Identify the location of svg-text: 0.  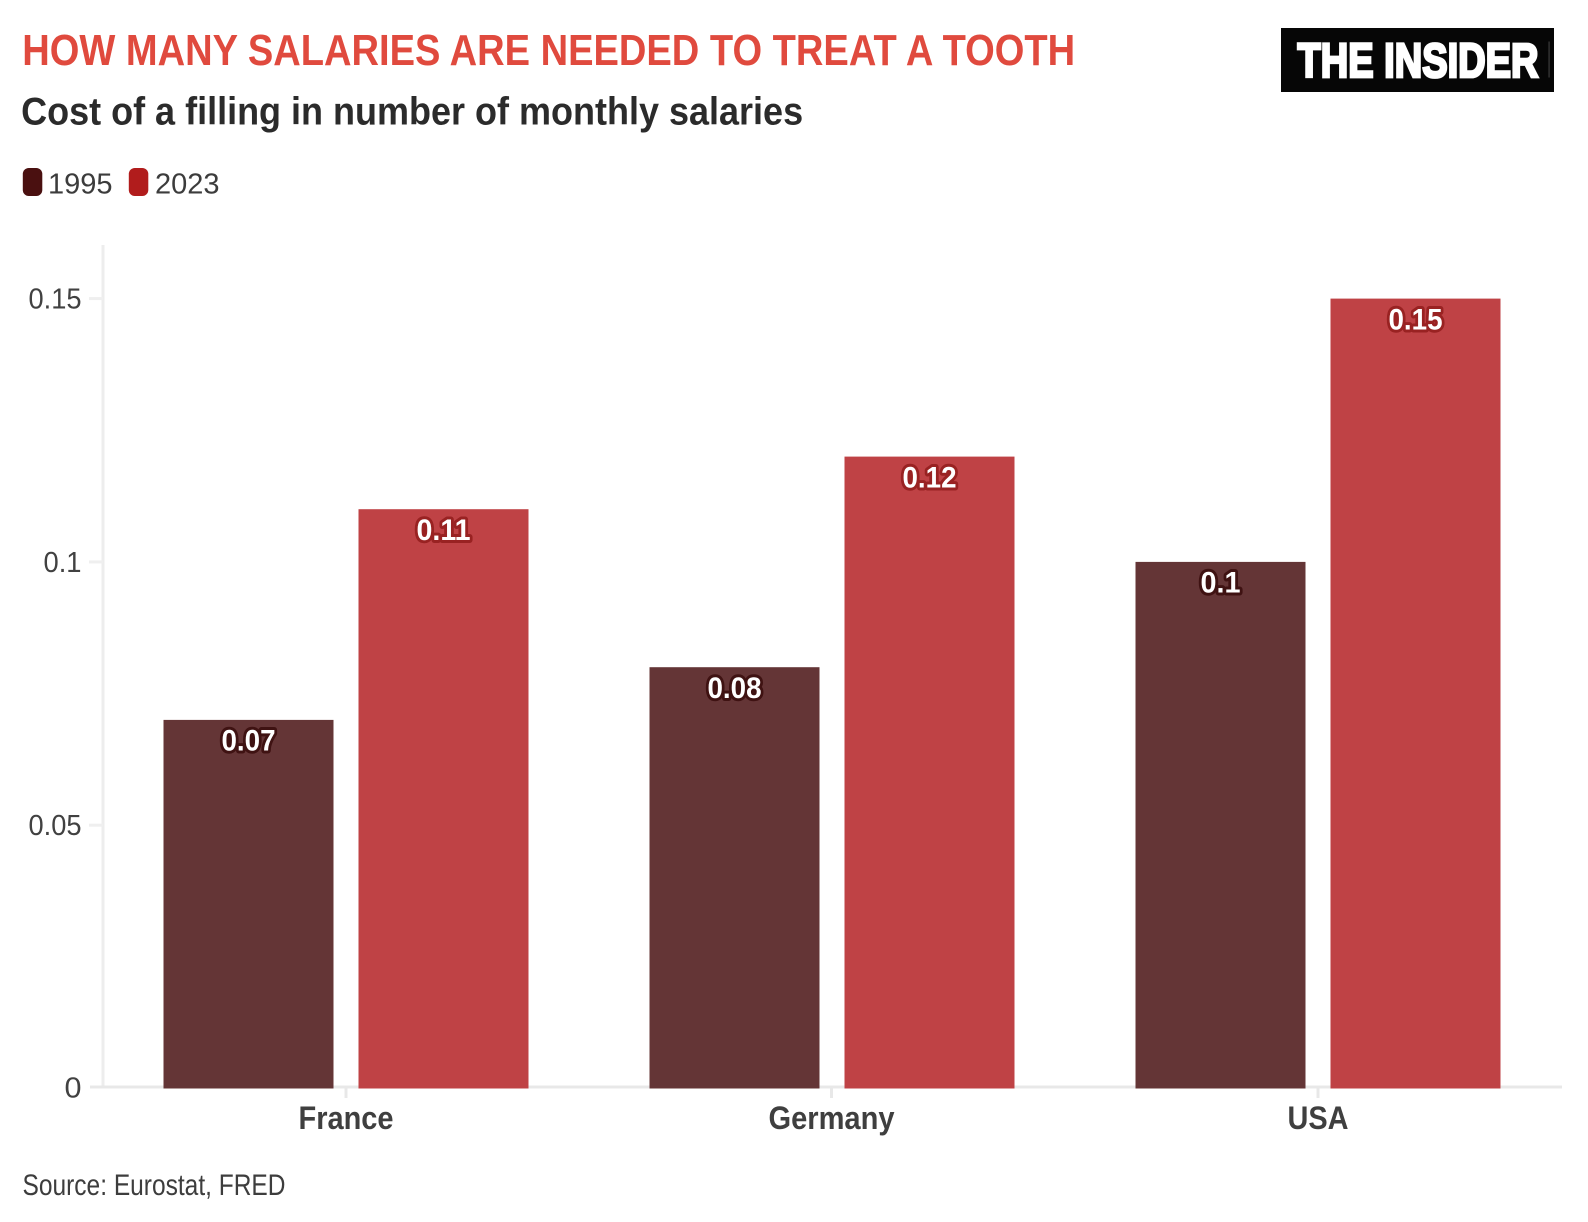
(73, 1089).